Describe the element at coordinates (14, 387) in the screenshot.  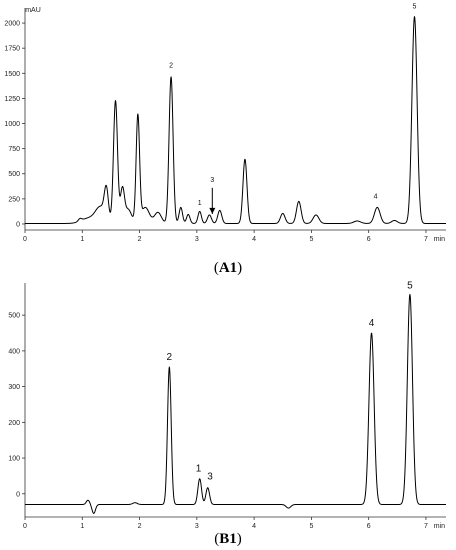
I see `y-tick-label: 300` at that location.